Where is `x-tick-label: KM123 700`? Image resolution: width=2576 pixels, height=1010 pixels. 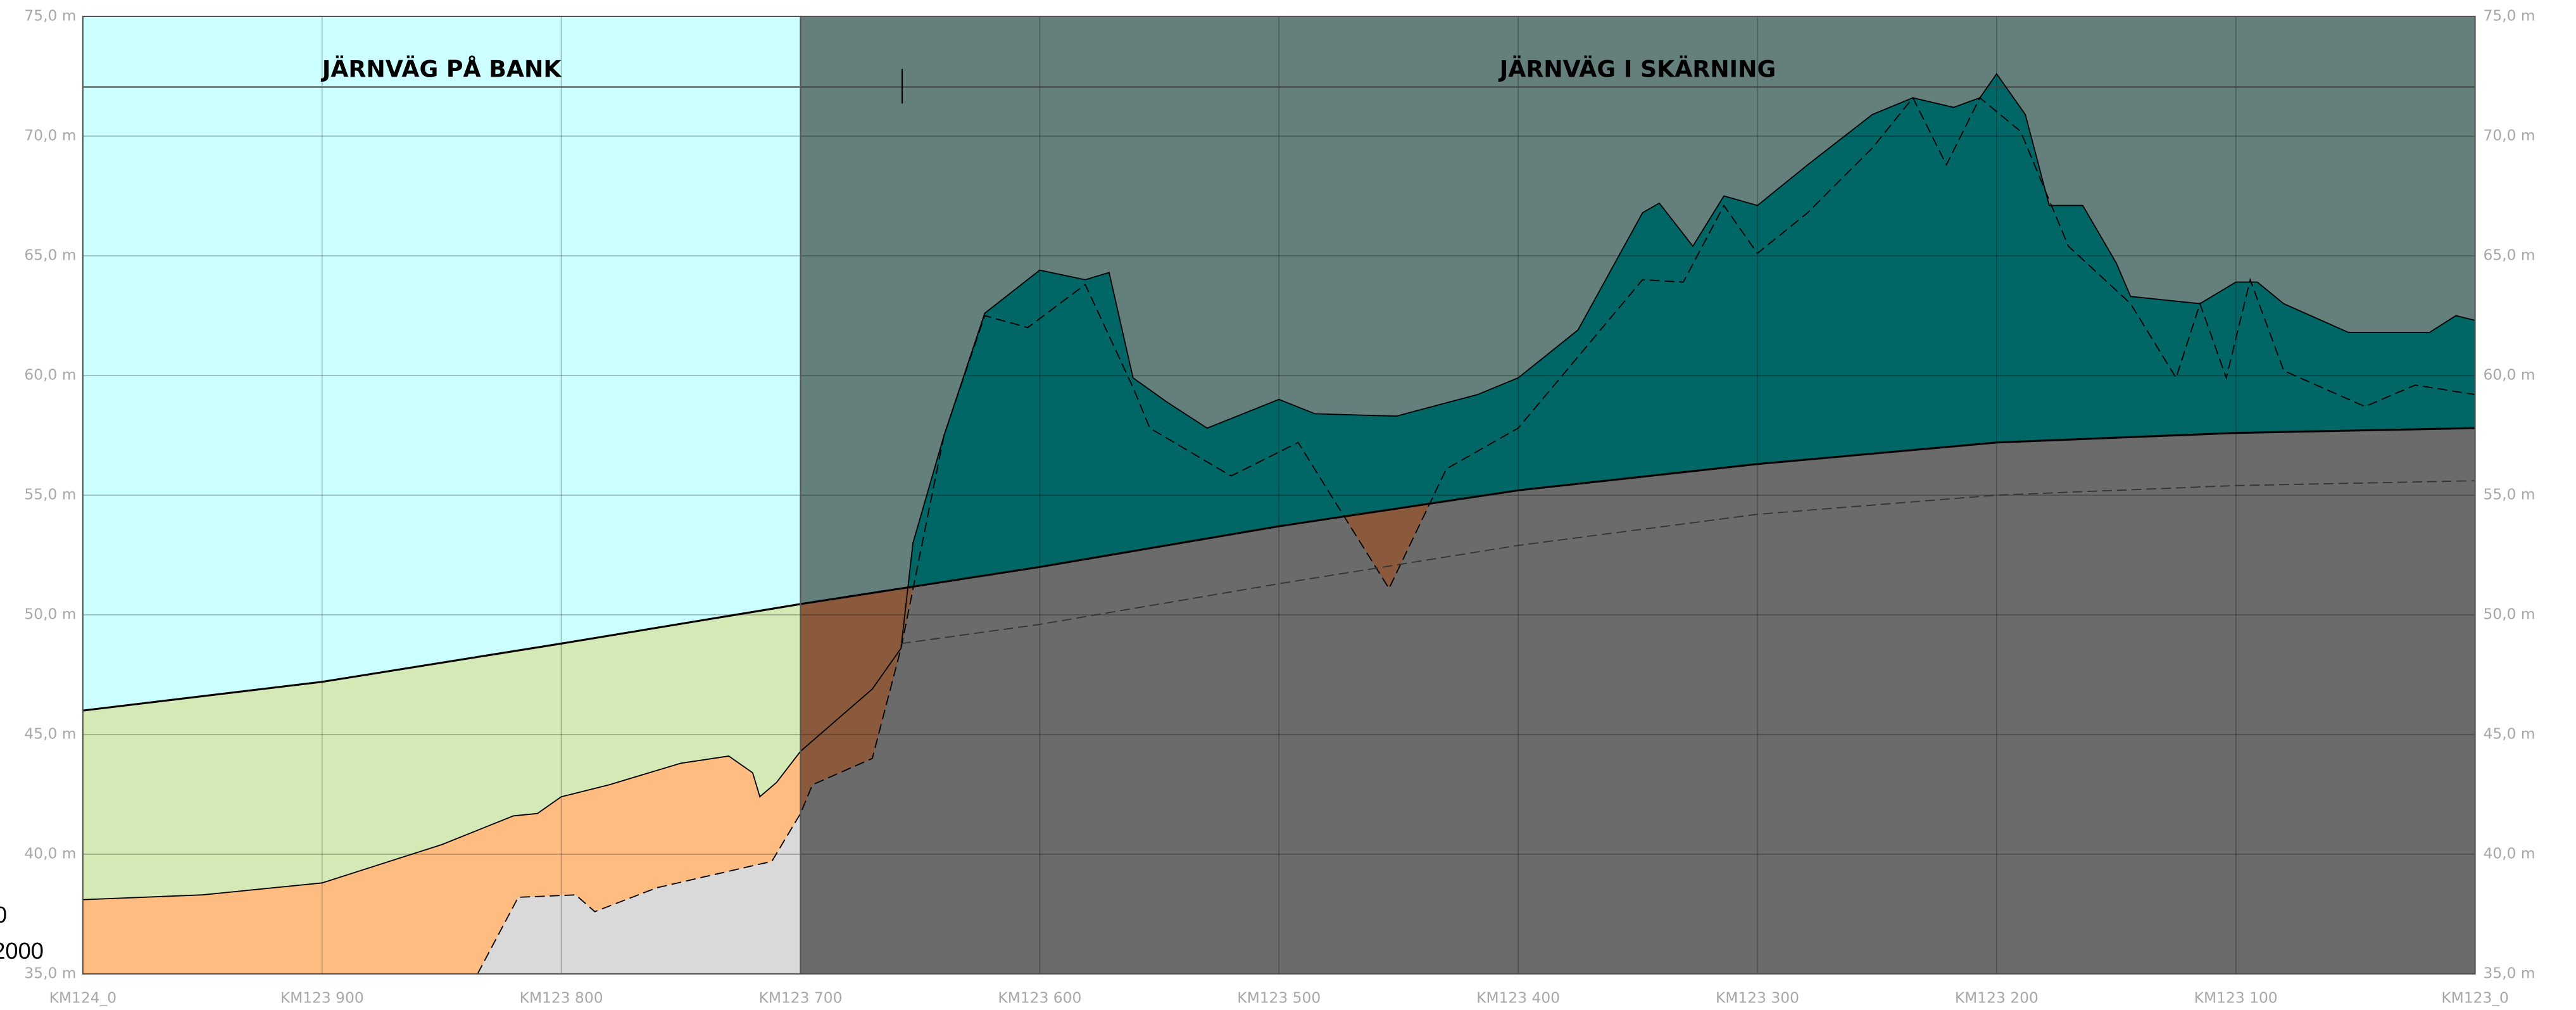
x-tick-label: KM123 700 is located at coordinates (801, 997).